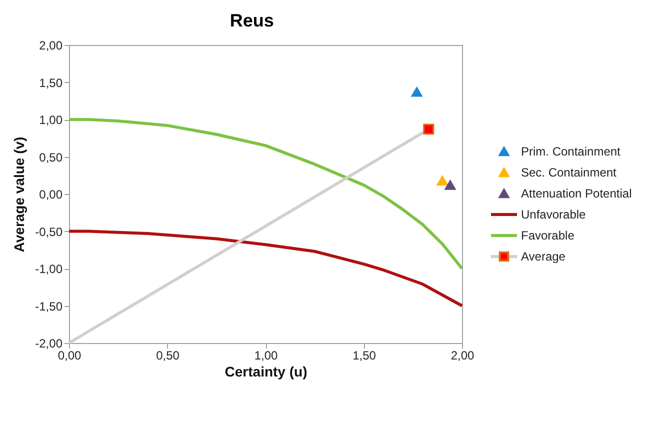  What do you see at coordinates (19, 194) in the screenshot?
I see `y-axis-title: Average value (v)` at bounding box center [19, 194].